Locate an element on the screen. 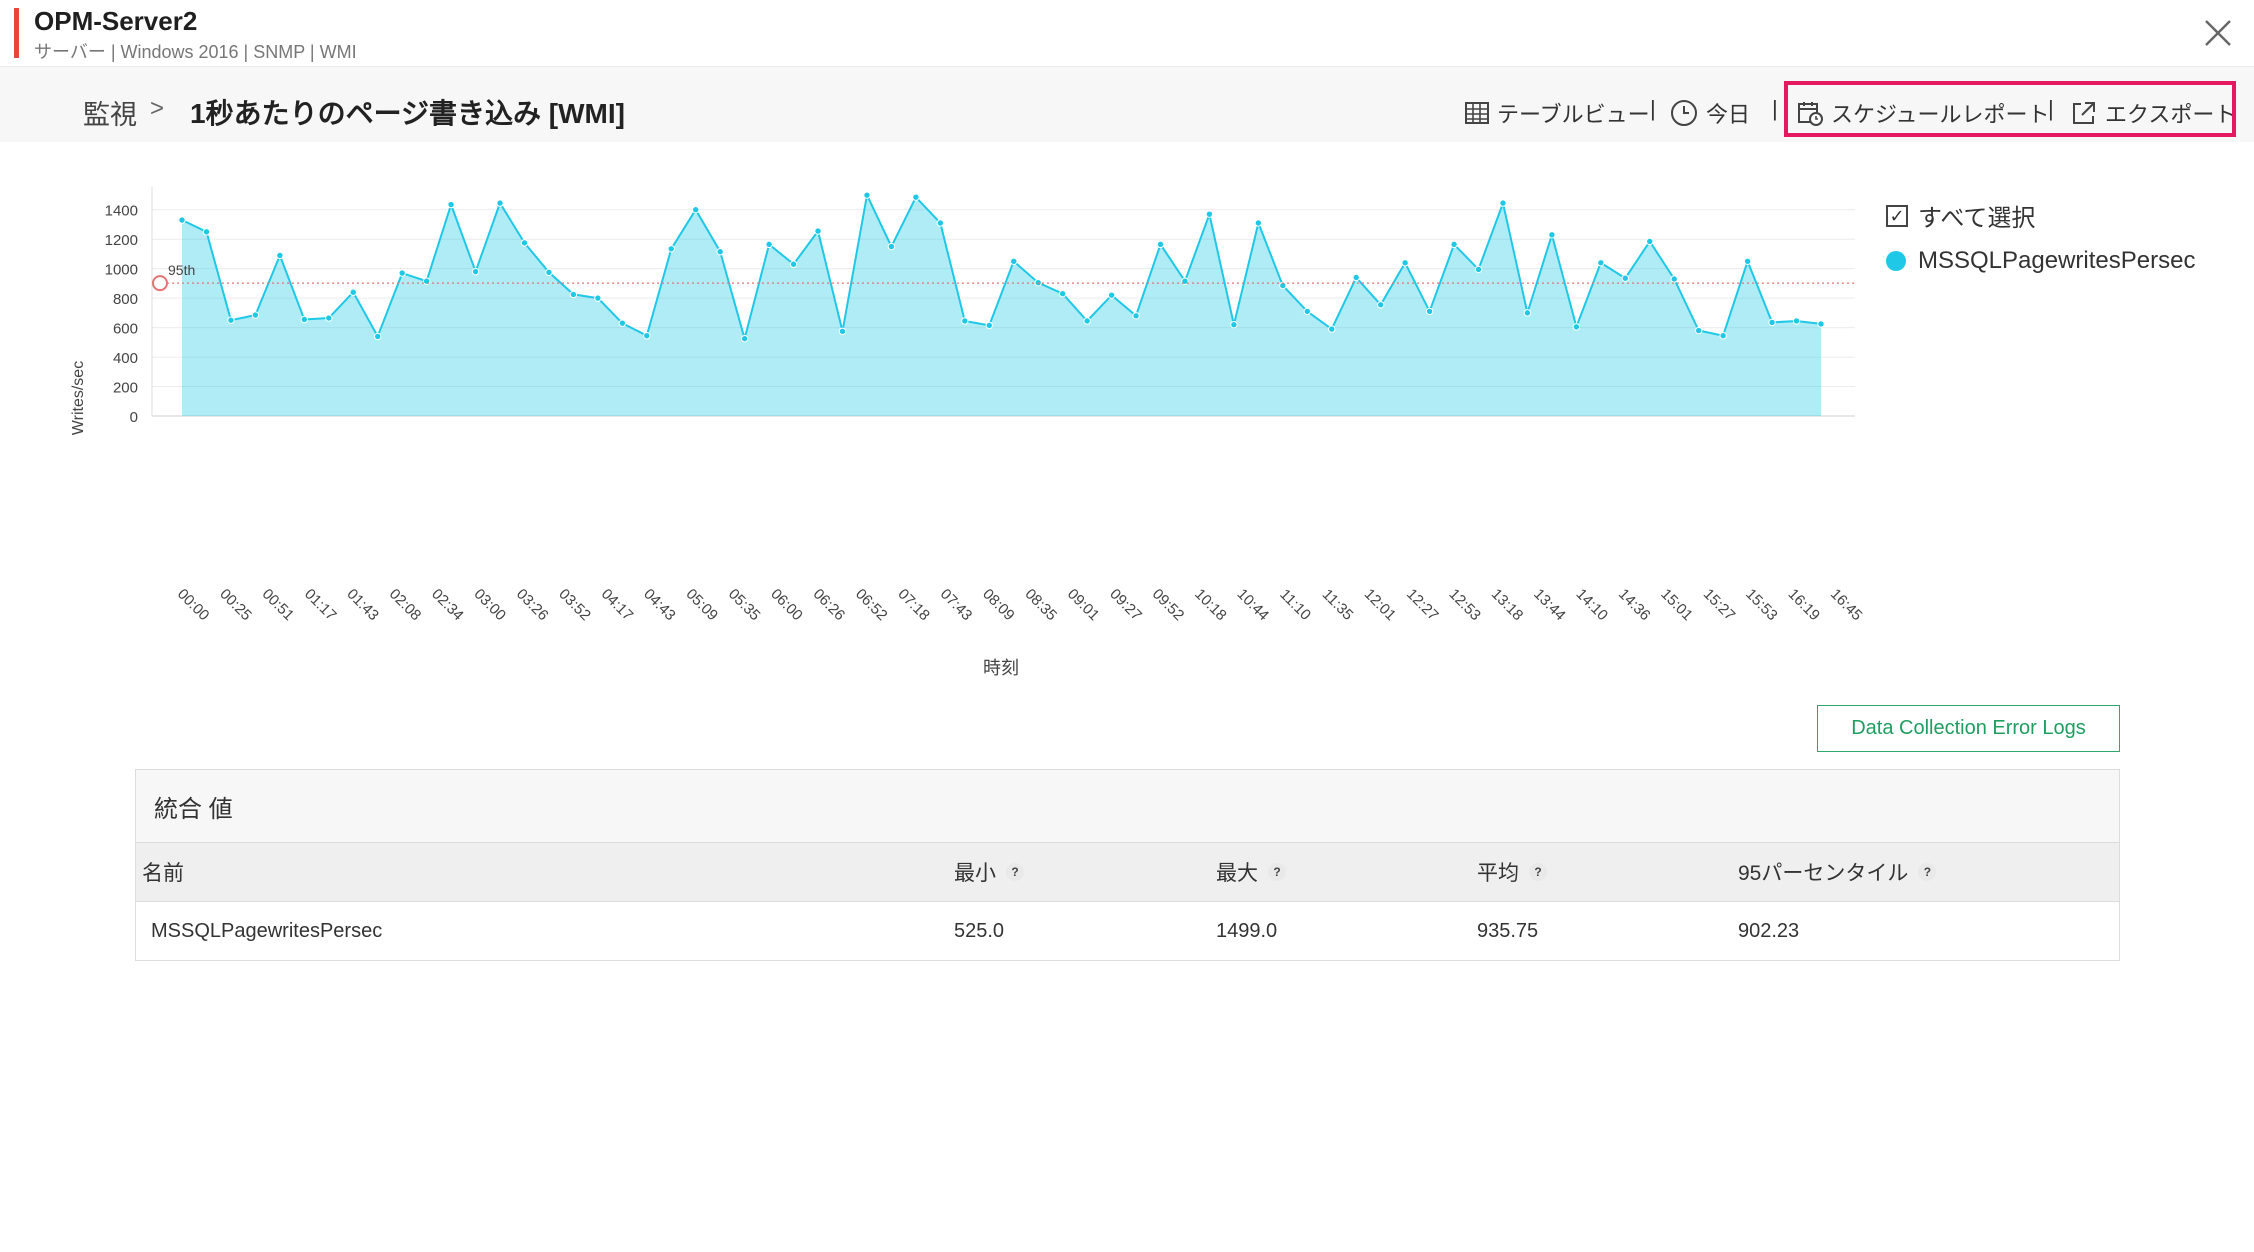 The height and width of the screenshot is (1252, 2254). close-icon is located at coordinates (2218, 33).